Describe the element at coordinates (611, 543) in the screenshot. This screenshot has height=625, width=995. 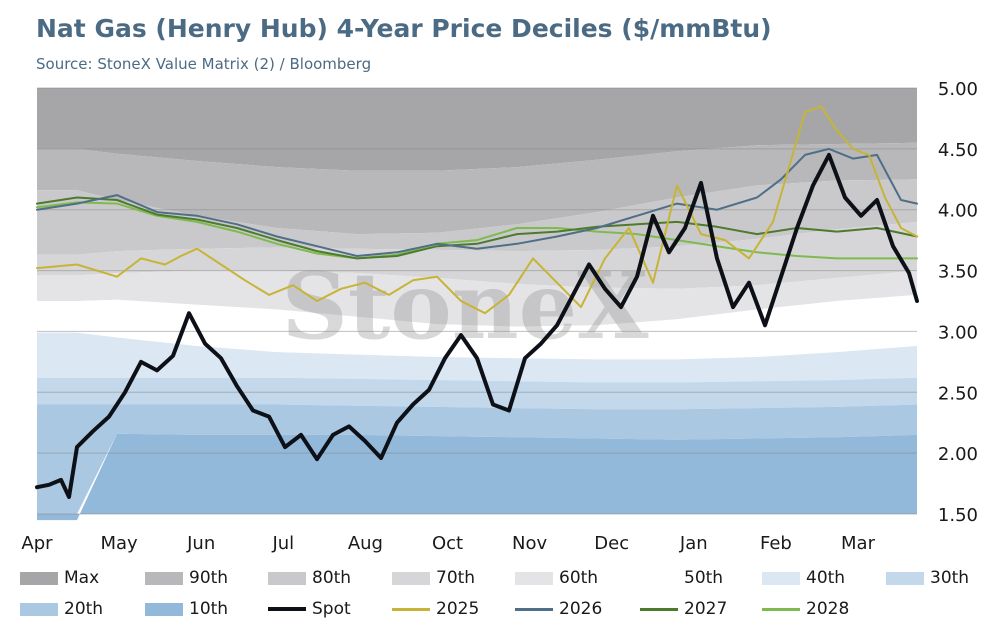
I see `x-tick-label: Dec` at that location.